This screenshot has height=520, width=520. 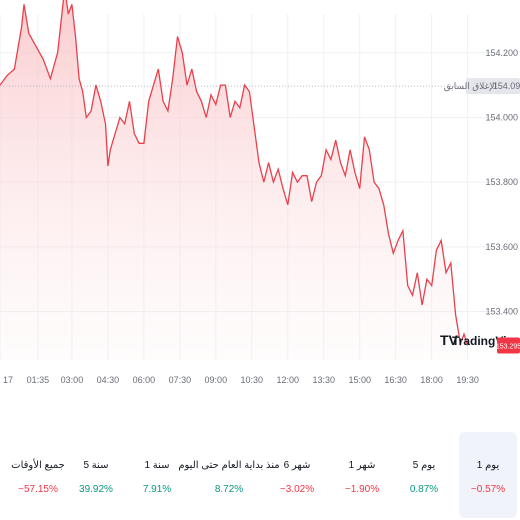 I want to click on y-axis: 154.200 154.000 153.800 153.600 153.400, so click(x=501, y=182).